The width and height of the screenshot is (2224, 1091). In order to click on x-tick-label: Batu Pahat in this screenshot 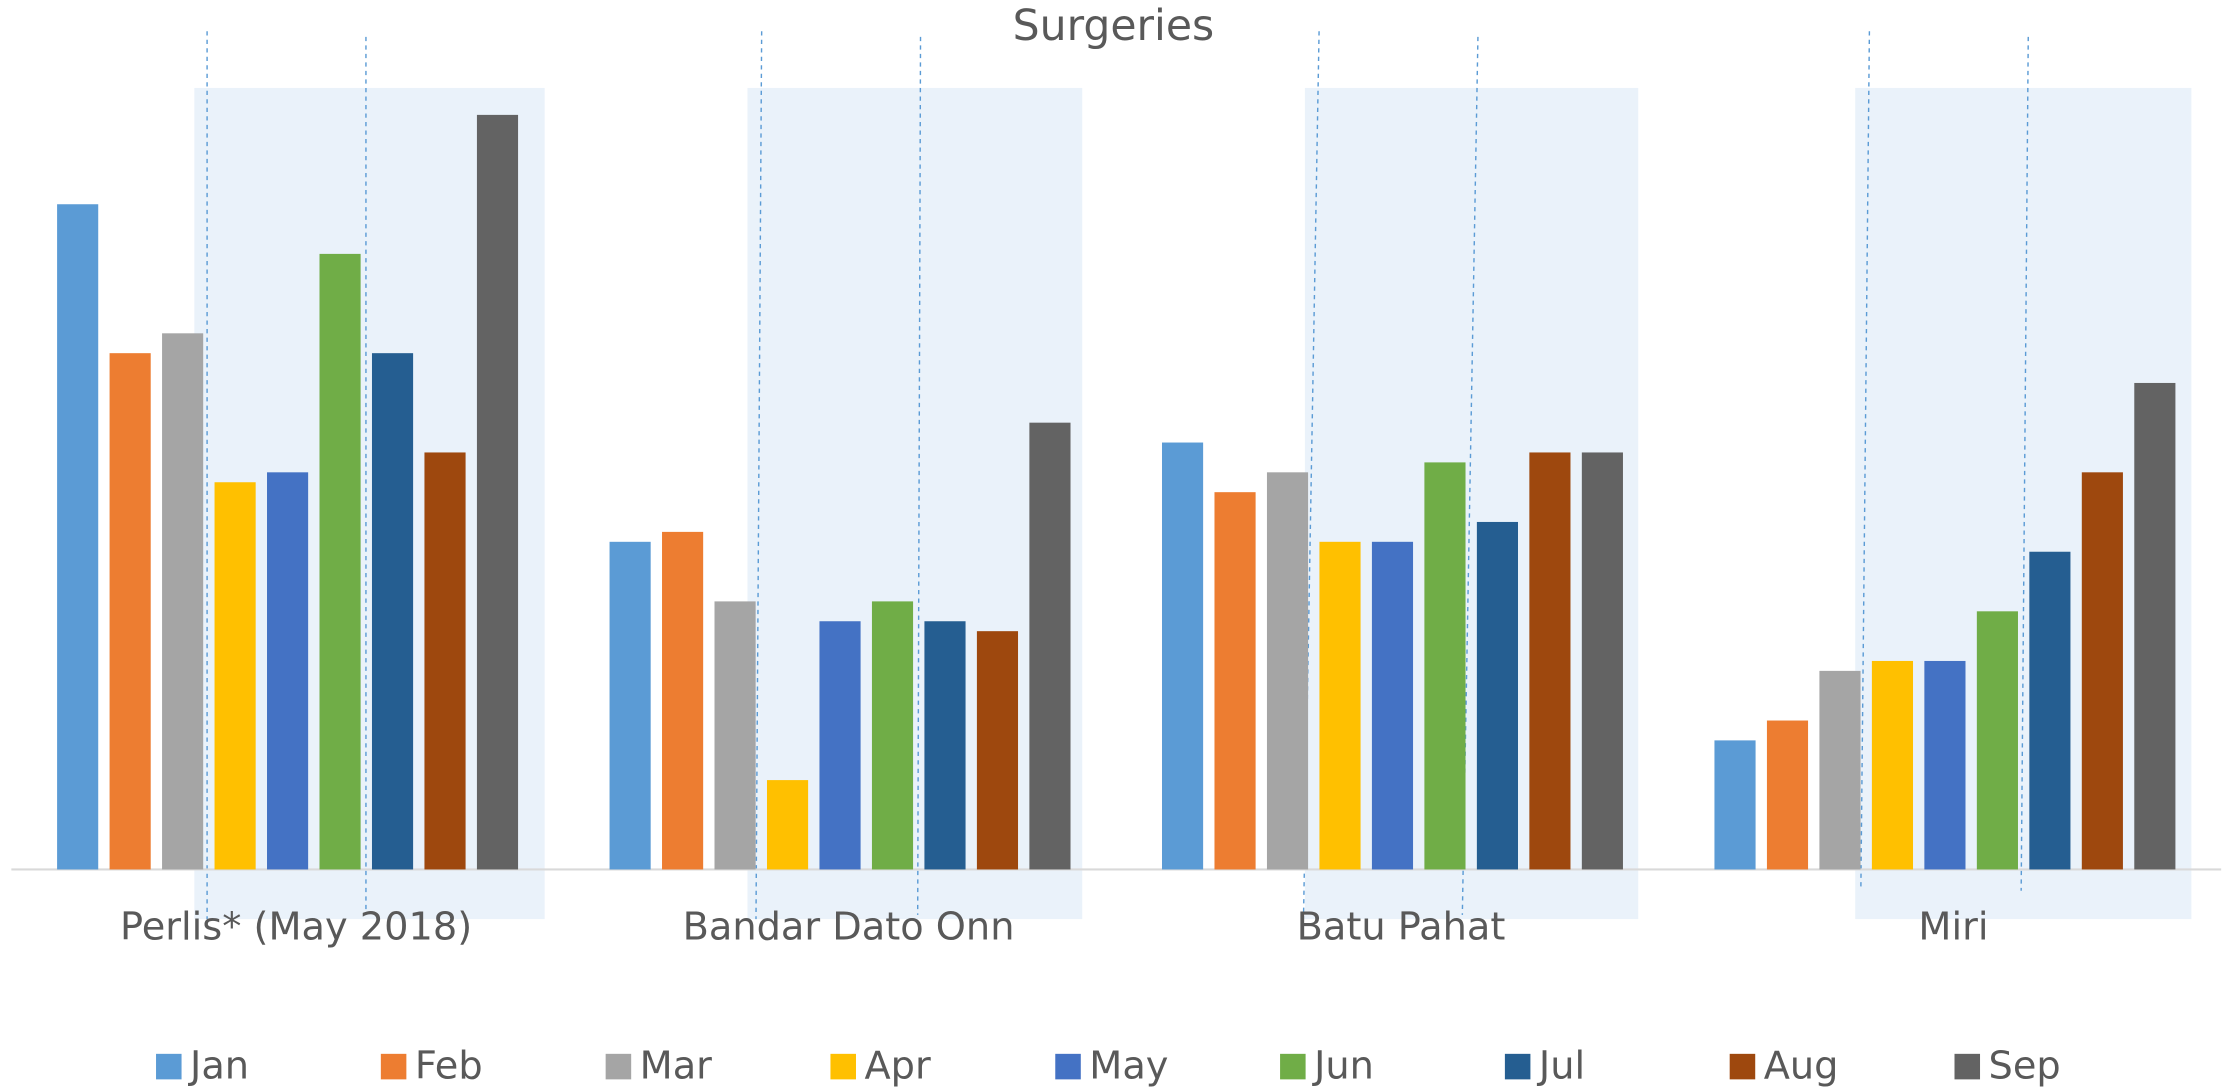, I will do `click(1401, 927)`.